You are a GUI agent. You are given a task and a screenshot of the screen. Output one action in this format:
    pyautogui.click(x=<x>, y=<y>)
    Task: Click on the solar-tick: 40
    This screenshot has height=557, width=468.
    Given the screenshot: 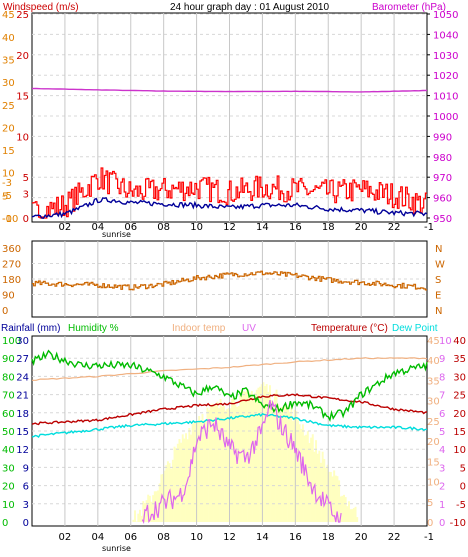 What is the action you would take?
    pyautogui.click(x=433, y=361)
    